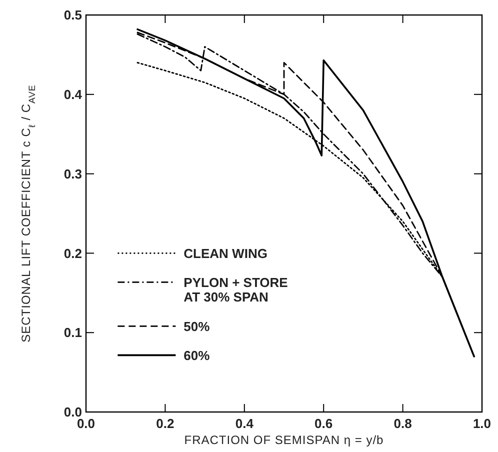 This screenshot has width=498, height=452. Describe the element at coordinates (73, 174) in the screenshot. I see `y-tick-label: 0.3` at that location.